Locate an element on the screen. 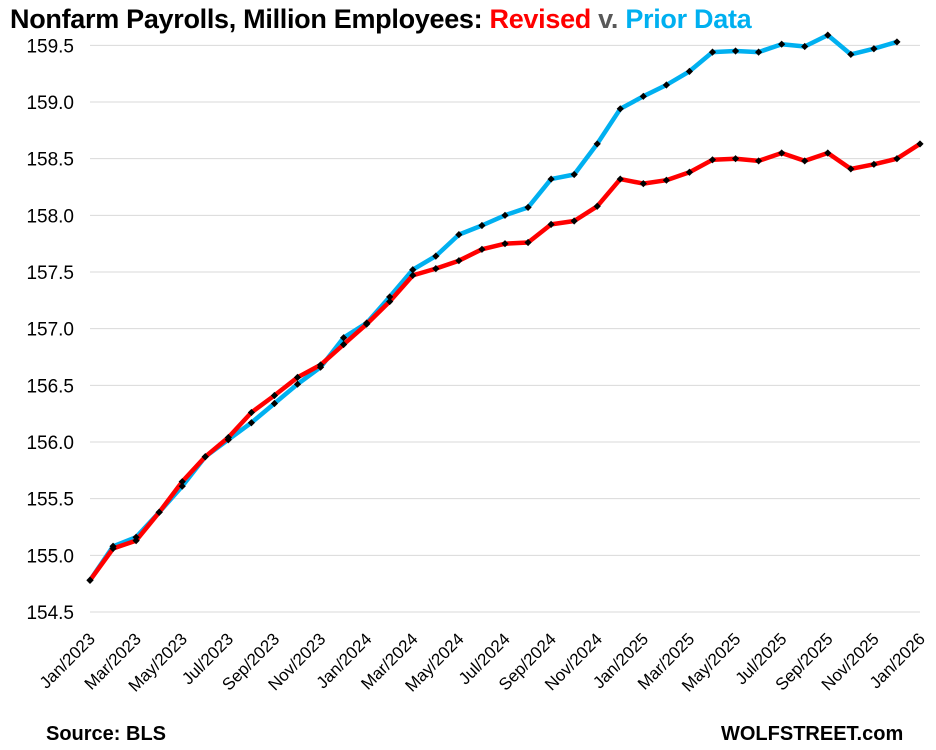 The width and height of the screenshot is (936, 750). y-tick-label: 155.0 is located at coordinates (50, 556).